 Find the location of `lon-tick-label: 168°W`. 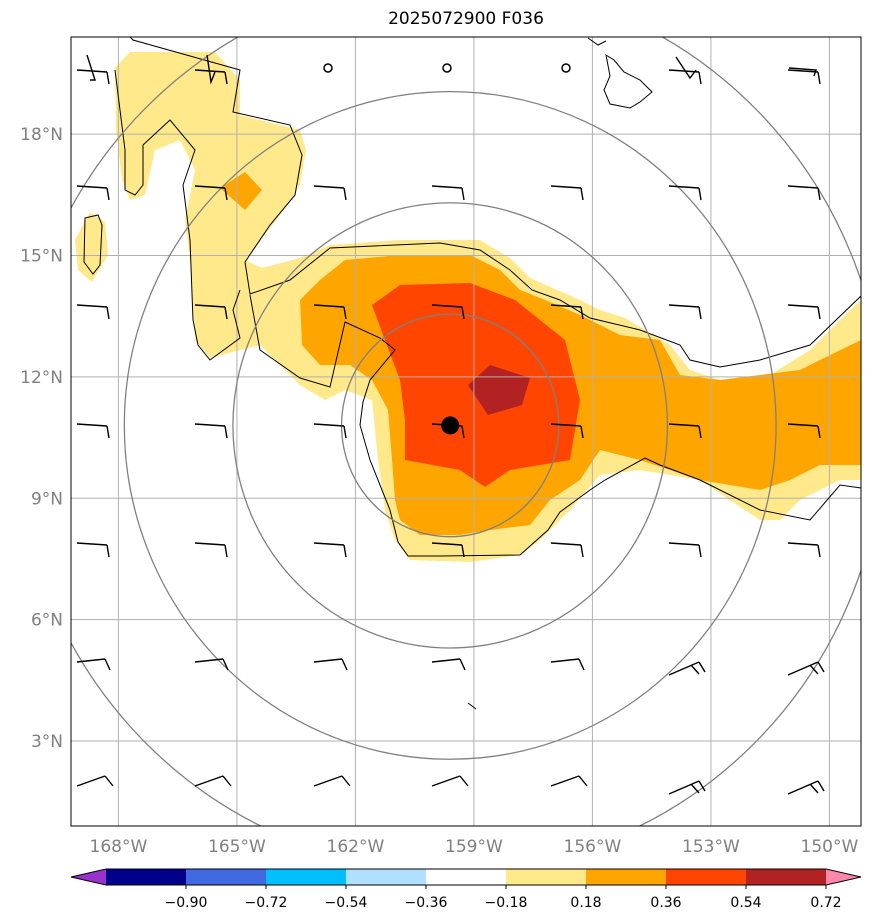

lon-tick-label: 168°W is located at coordinates (119, 847).